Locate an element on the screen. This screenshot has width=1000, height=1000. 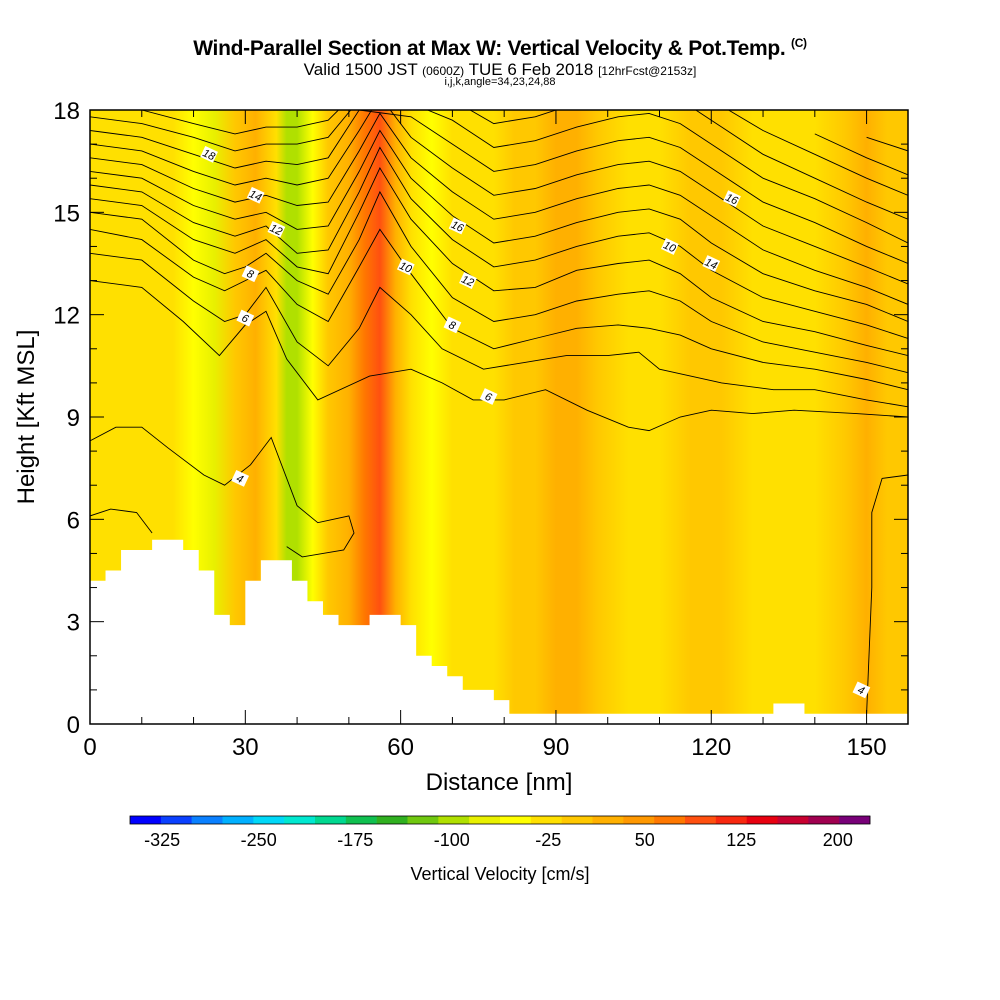
x-tick-label-60: 60 is located at coordinates (400, 747).